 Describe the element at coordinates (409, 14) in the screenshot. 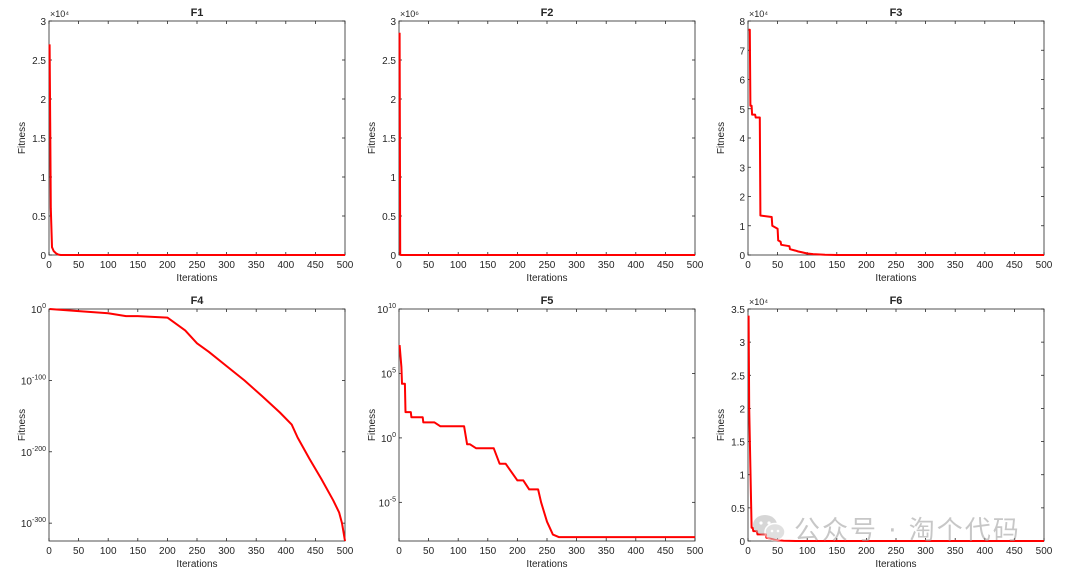

I see `y-exponent-label: ×10⁶` at that location.